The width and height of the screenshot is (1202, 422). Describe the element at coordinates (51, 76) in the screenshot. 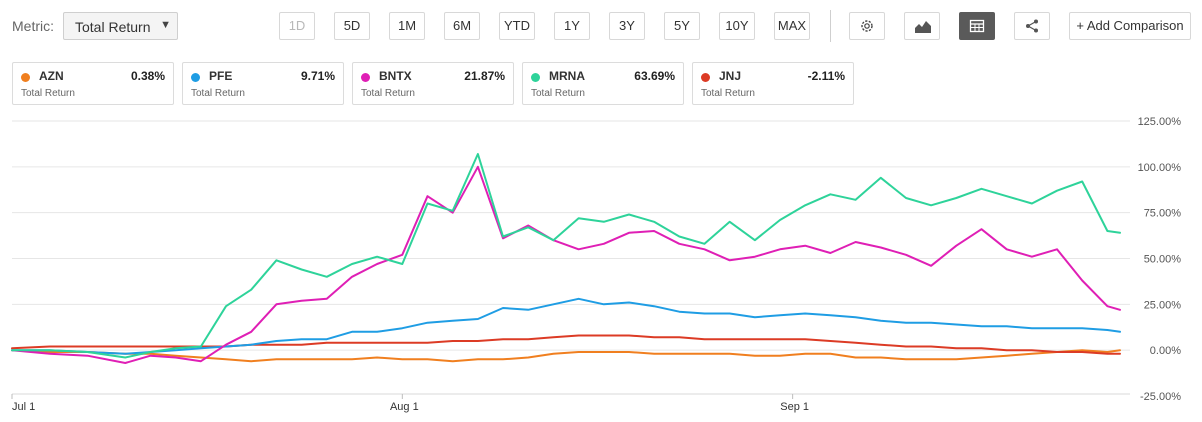

I see `card-ticker: AZN` at that location.